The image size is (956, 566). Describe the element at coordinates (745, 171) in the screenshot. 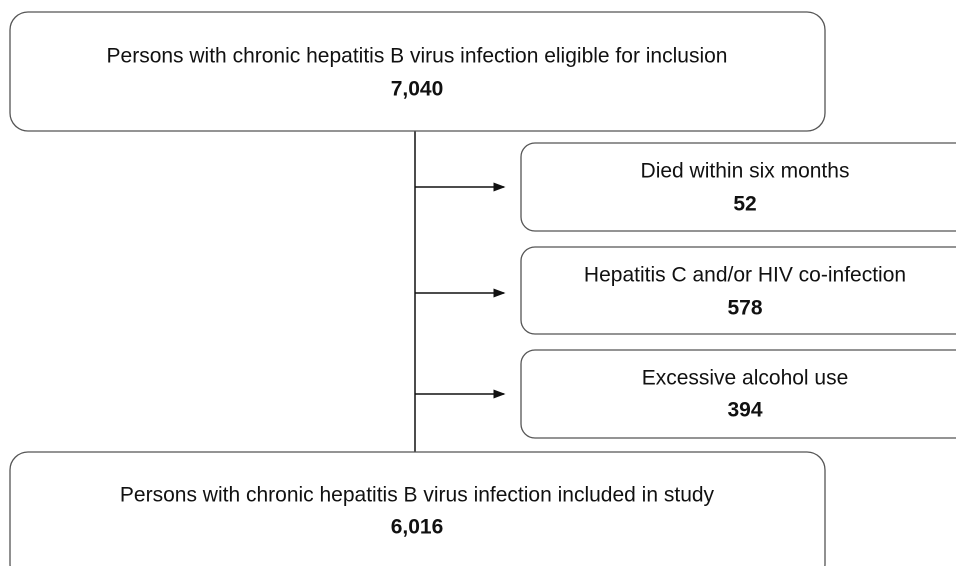

I see `node-label: Died within six months` at that location.